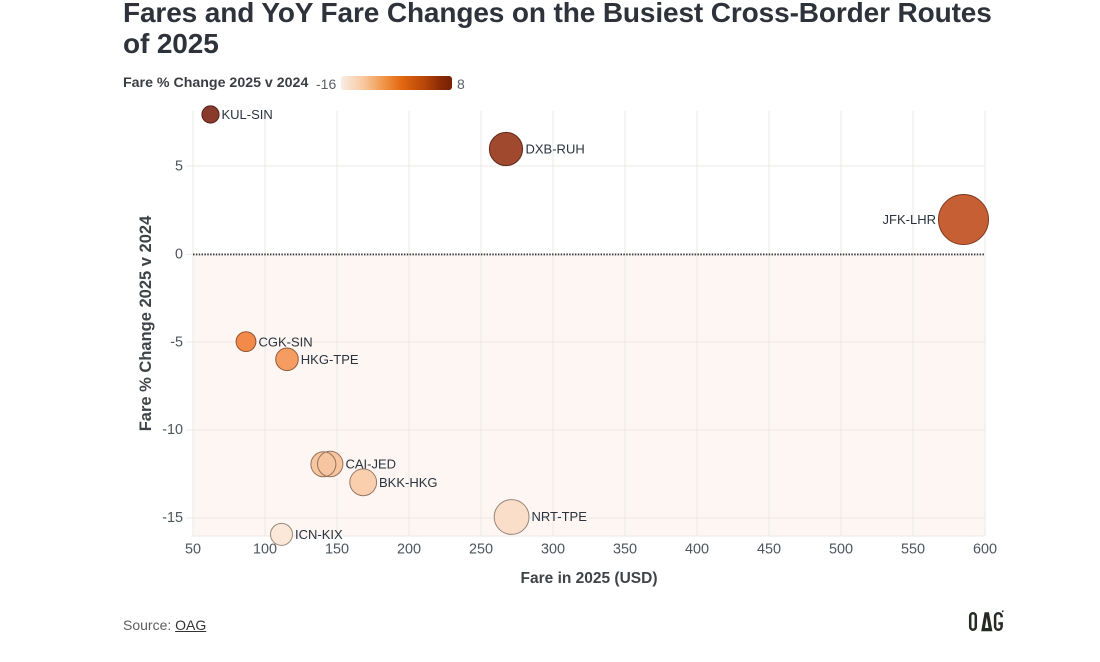 This screenshot has height=662, width=1100. What do you see at coordinates (172, 518) in the screenshot?
I see `svg-text: -15` at bounding box center [172, 518].